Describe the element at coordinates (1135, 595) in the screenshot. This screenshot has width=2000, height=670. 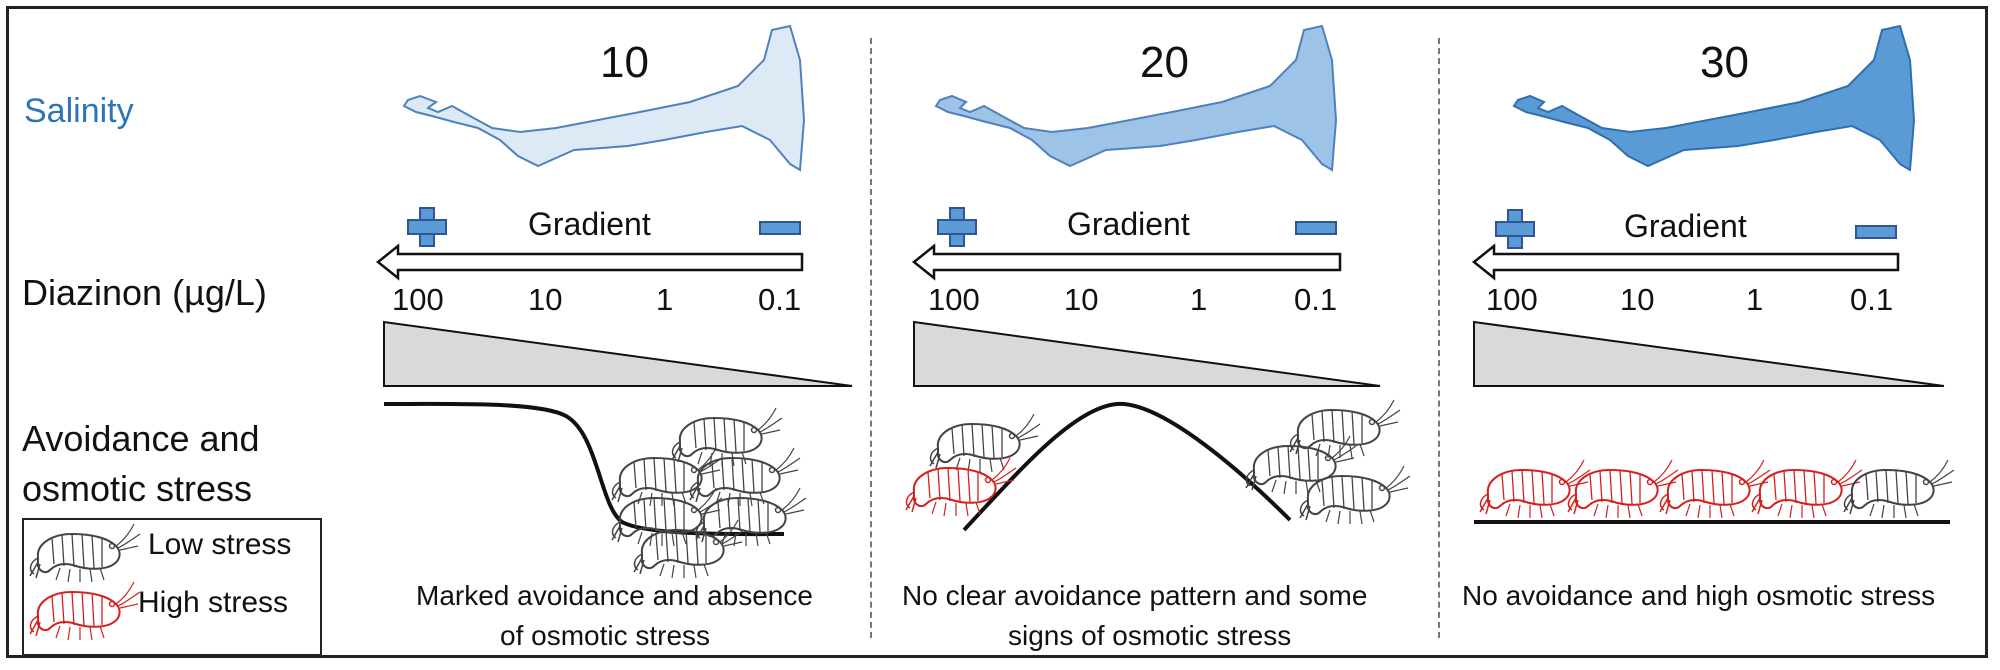
I see `panel-2-caption-line1: No clear avoidance pattern and some` at that location.